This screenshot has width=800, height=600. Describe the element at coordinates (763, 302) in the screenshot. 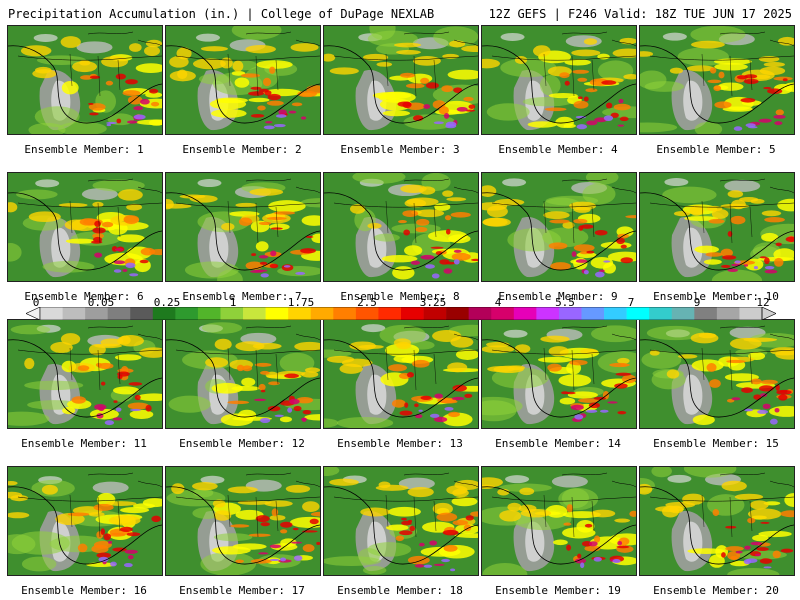

I see `colorbar-tick-label: 12` at that location.